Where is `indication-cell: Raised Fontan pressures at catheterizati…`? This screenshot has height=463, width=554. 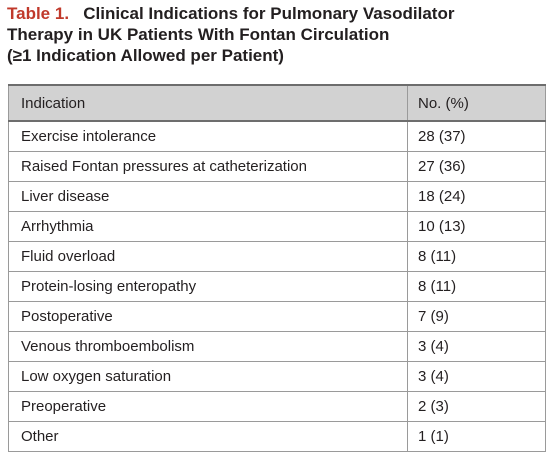
indication-cell: Raised Fontan pressures at catheterizati… is located at coordinates (208, 166).